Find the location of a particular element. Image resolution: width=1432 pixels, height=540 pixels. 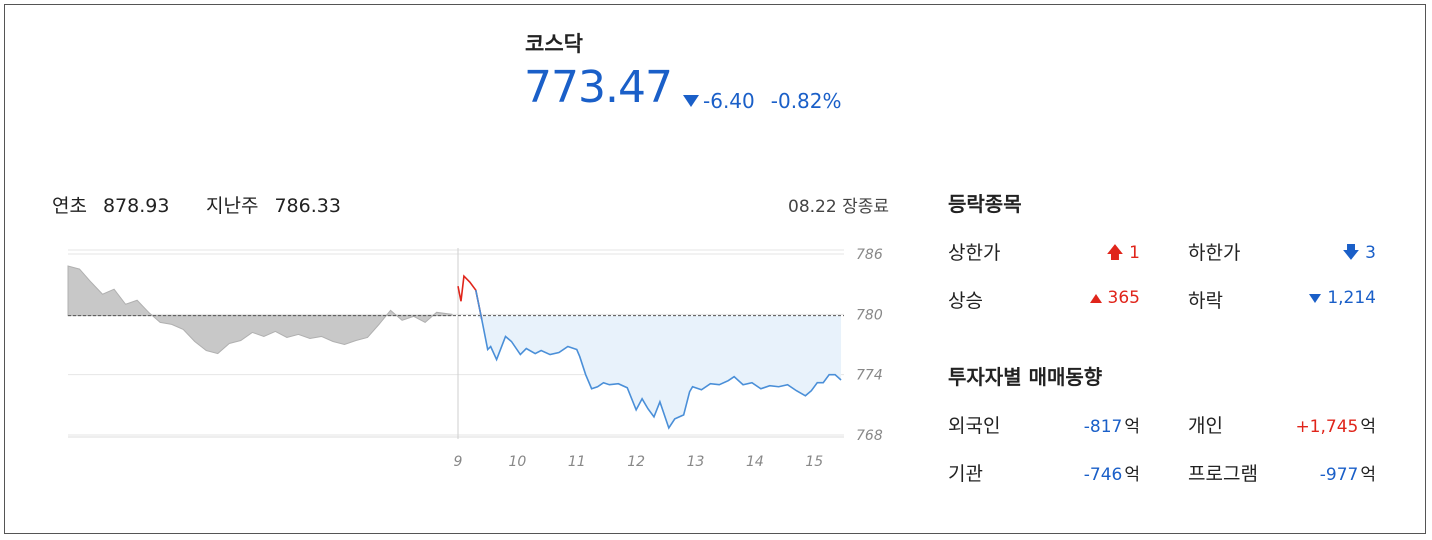

individual-number: +1,745 is located at coordinates (1327, 427).